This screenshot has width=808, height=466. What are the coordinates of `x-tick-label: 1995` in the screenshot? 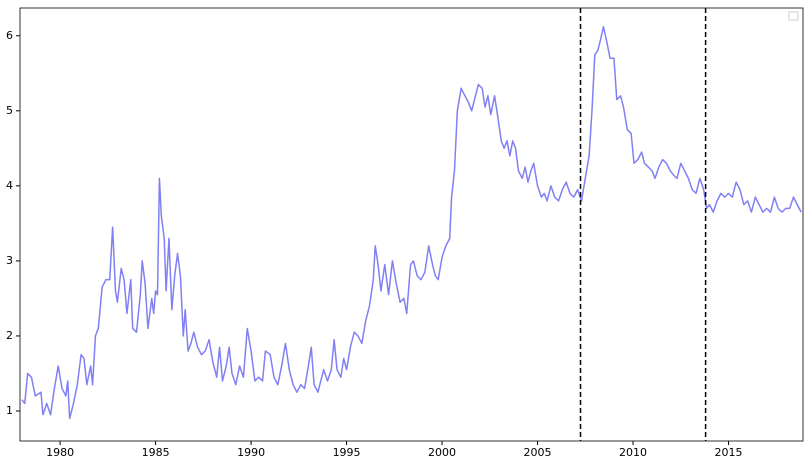 It's located at (347, 452).